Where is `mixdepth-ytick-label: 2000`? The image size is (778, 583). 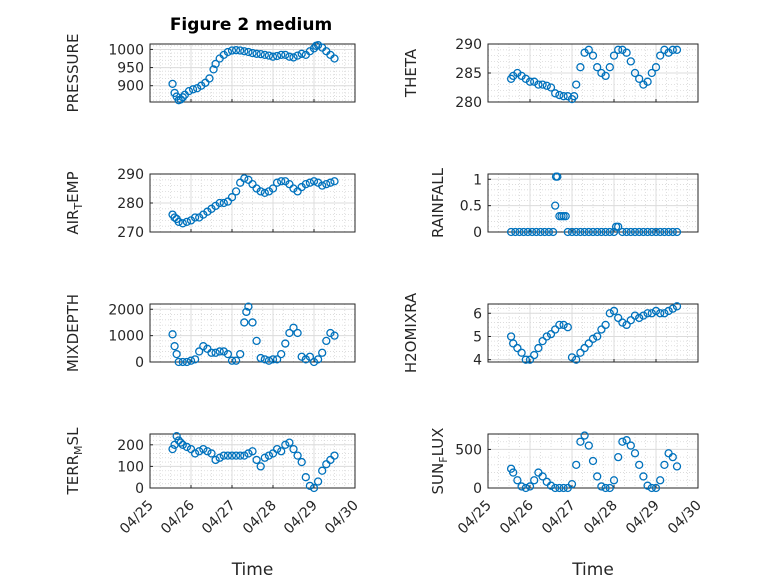 mixdepth-ytick-label: 2000 is located at coordinates (126, 310).